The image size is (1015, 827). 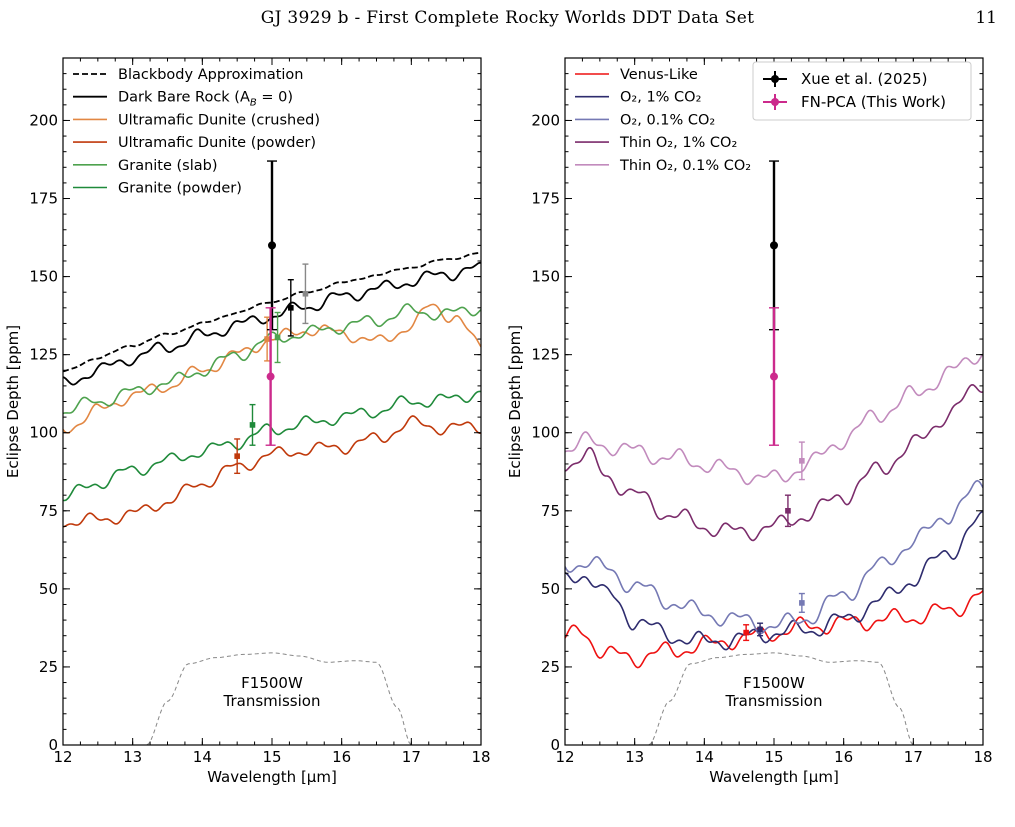 I want to click on legend-entry: Ultramafic Dunite (powder), so click(x=217, y=143).